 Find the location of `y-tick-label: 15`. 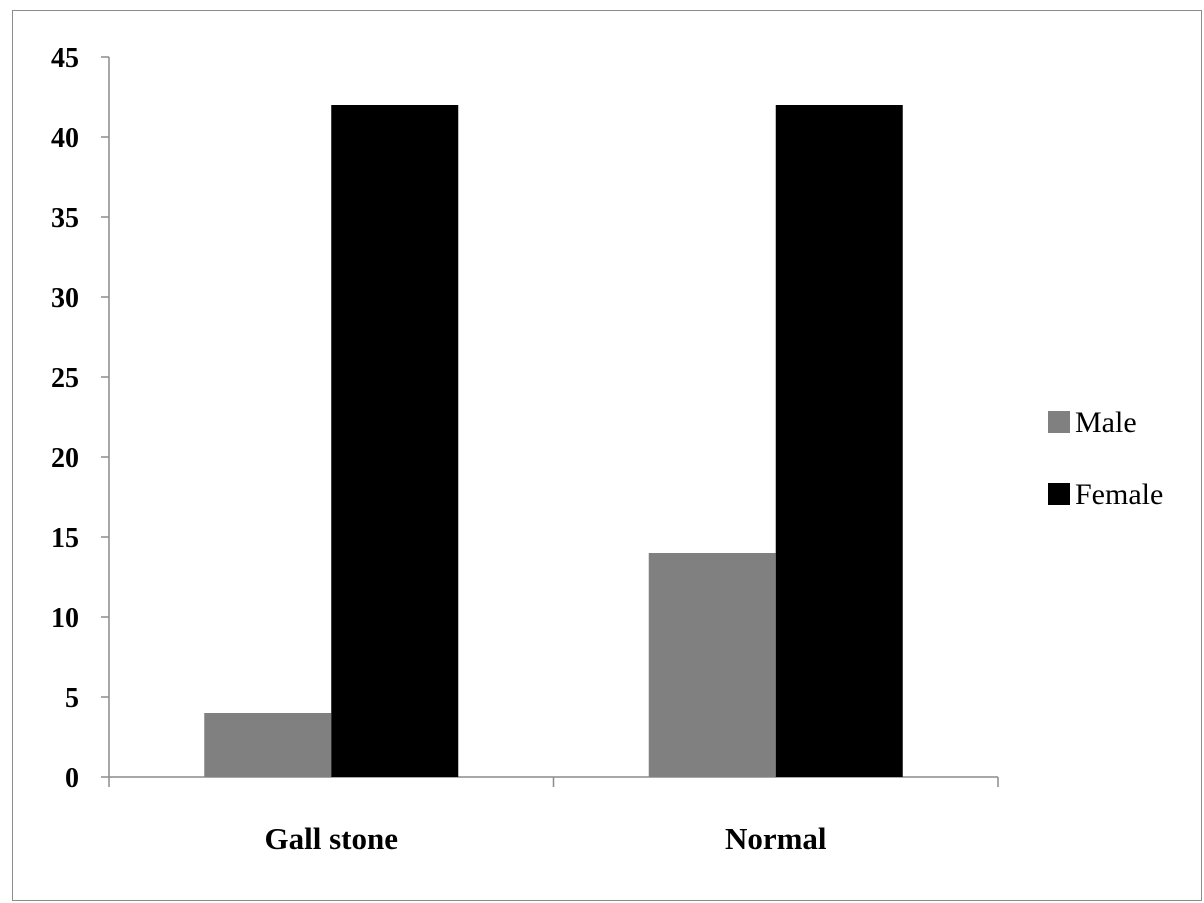

y-tick-label: 15 is located at coordinates (65, 538).